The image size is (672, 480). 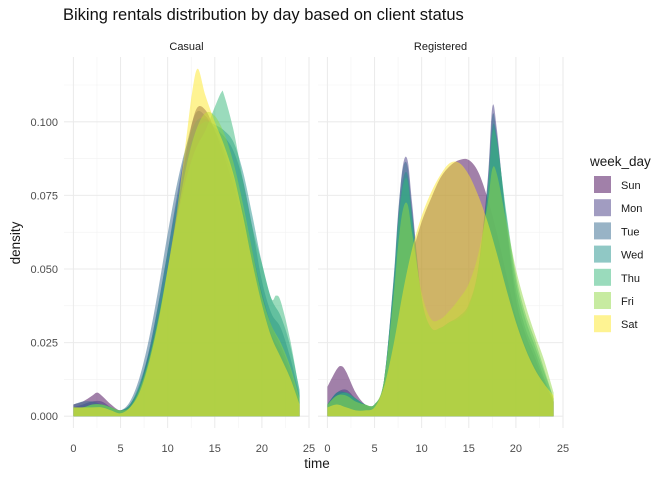 I want to click on x-axis-title: time, so click(x=317, y=463).